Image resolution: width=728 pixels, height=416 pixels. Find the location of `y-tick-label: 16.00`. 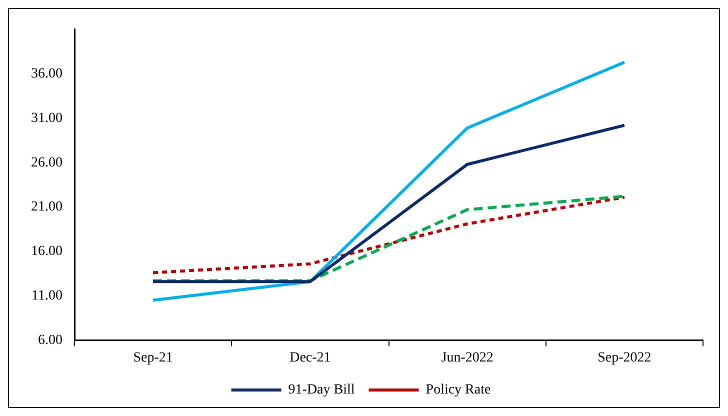

y-tick-label: 16.00 is located at coordinates (46, 252).